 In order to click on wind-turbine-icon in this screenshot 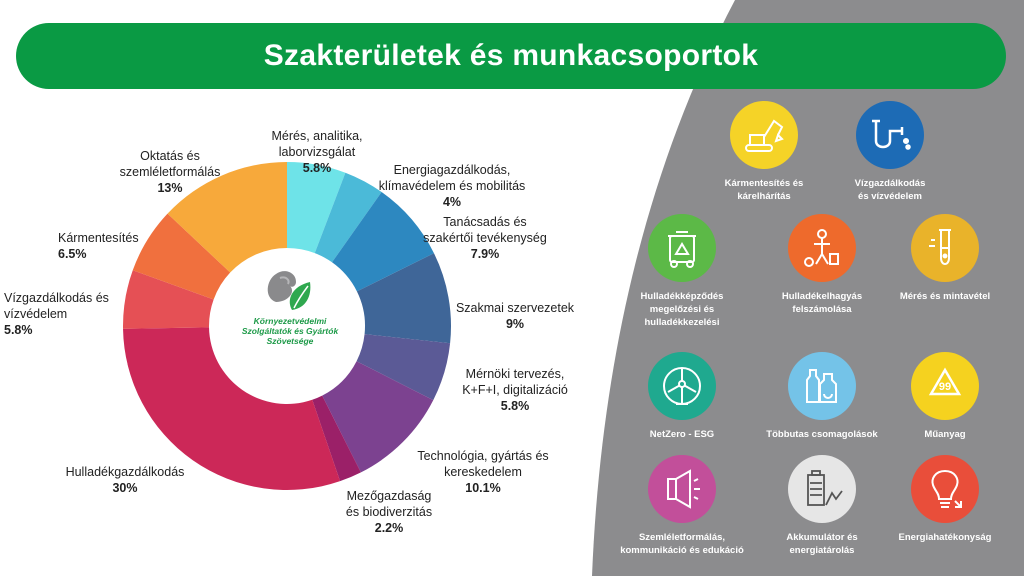, I will do `click(682, 386)`.